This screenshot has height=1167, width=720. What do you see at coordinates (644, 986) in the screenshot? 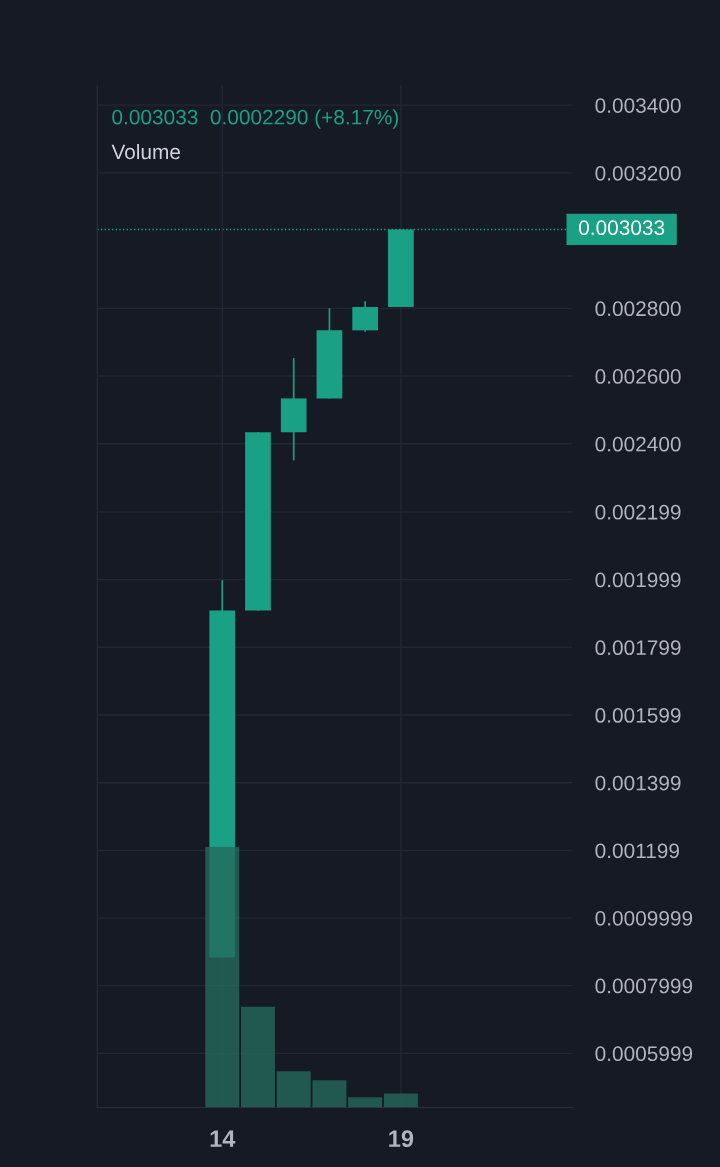
I see `y-tick-label: 0.0007999` at bounding box center [644, 986].